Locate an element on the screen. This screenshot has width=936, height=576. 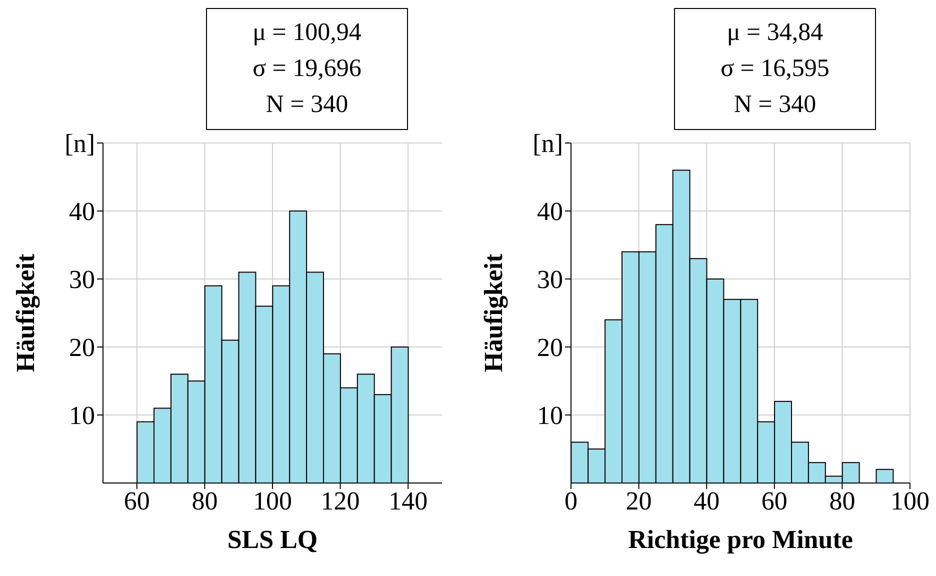
x-tick-label: 0 is located at coordinates (571, 501).